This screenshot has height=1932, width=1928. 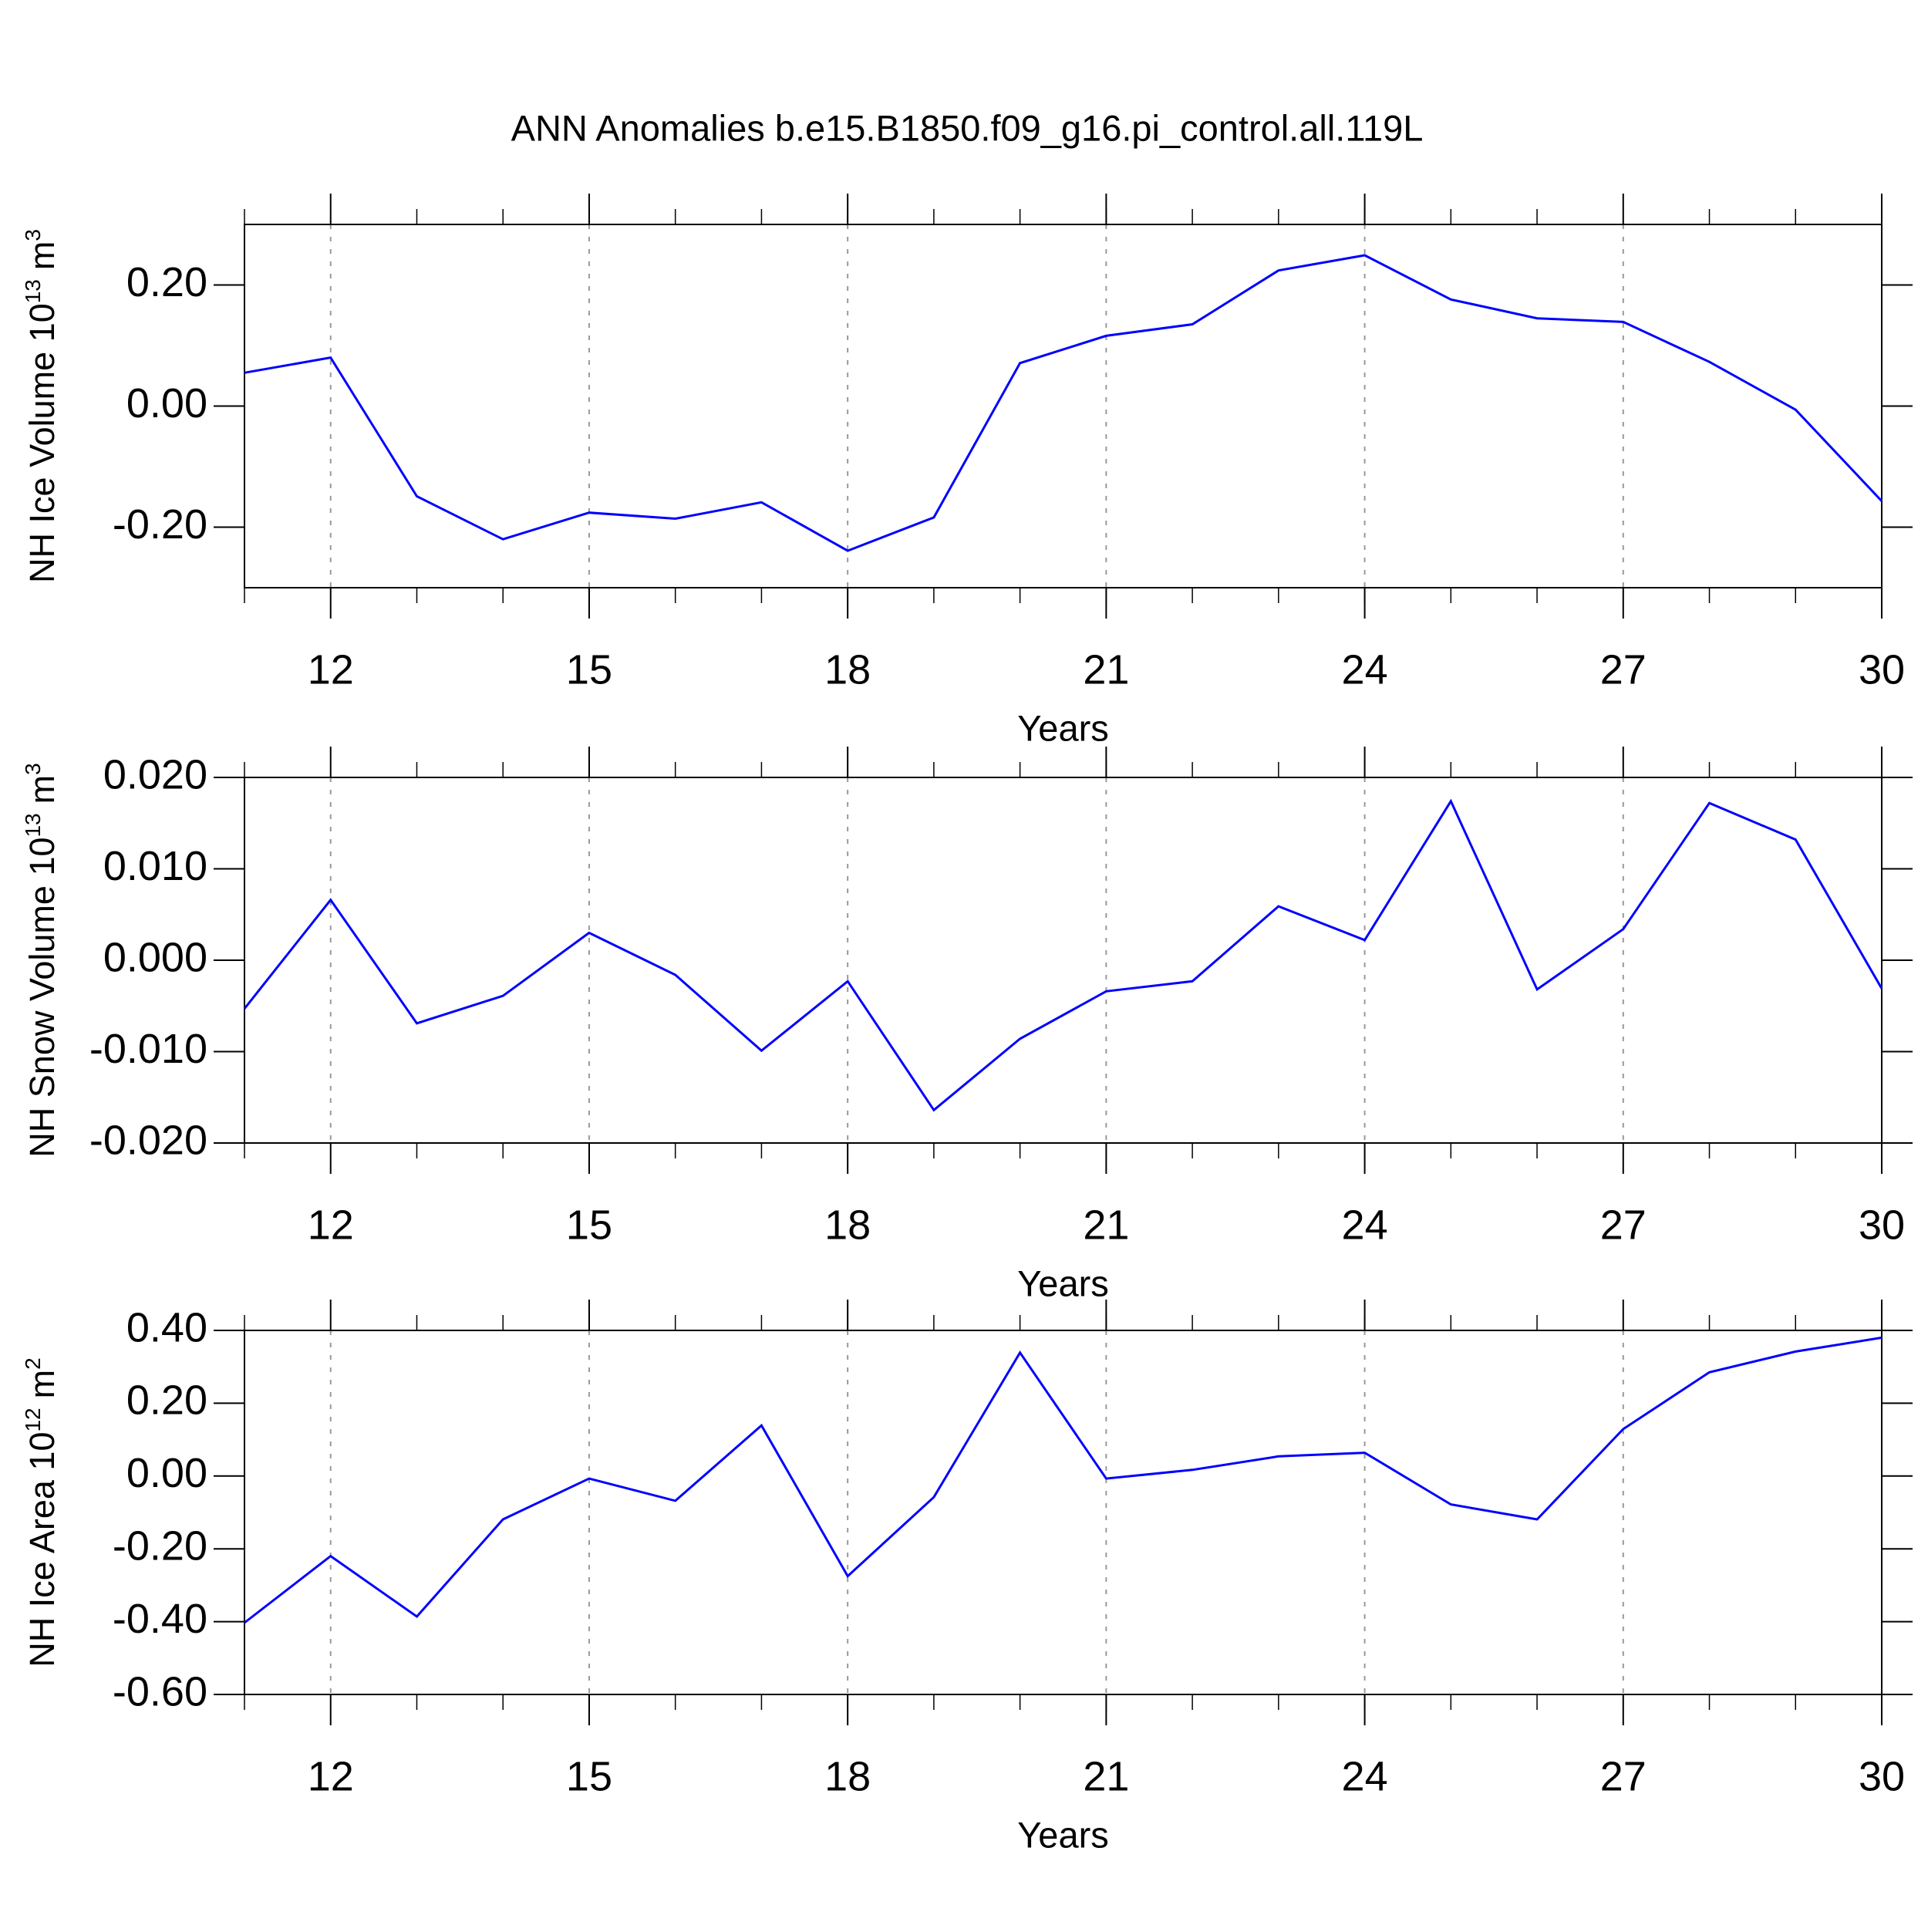 I want to click on y-tick-label: 0.020, so click(x=155, y=774).